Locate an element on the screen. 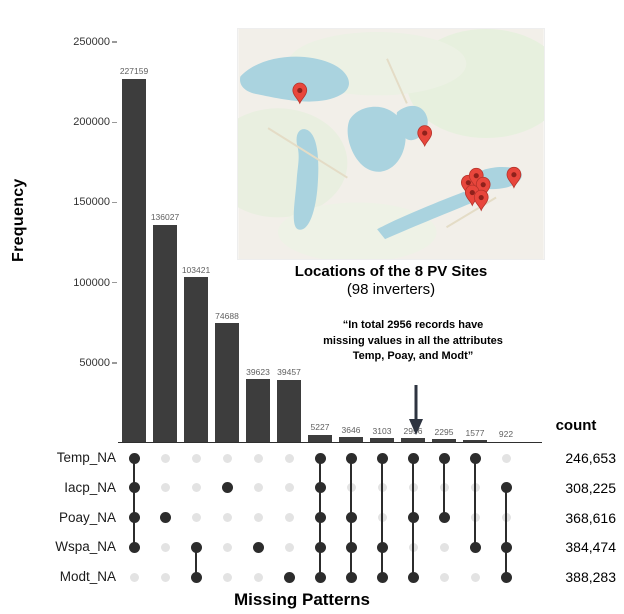  y-tick-label: 200000 is located at coordinates (91, 122).